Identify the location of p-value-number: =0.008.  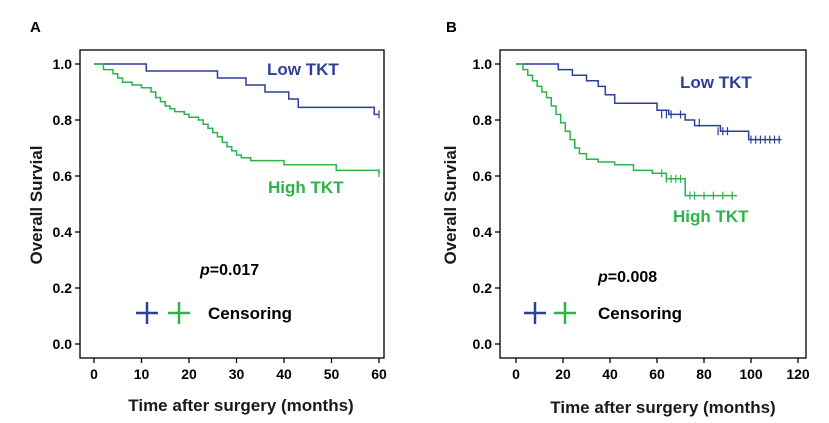
(632, 277).